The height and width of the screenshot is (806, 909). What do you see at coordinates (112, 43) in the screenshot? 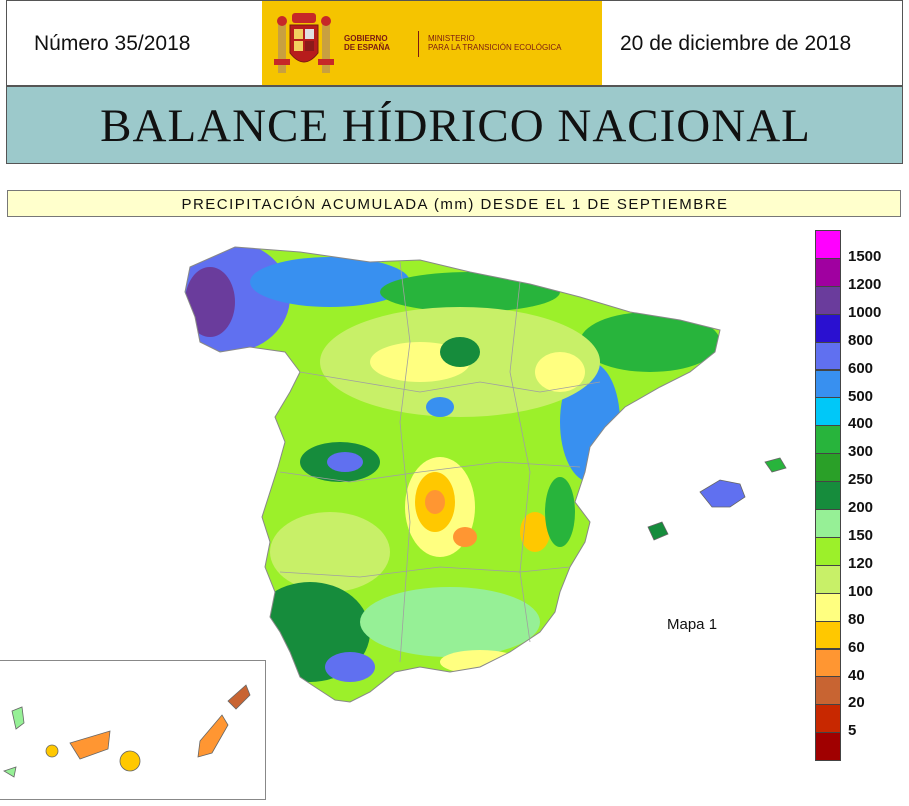
I see `issue-number: Número 35/2018` at bounding box center [112, 43].